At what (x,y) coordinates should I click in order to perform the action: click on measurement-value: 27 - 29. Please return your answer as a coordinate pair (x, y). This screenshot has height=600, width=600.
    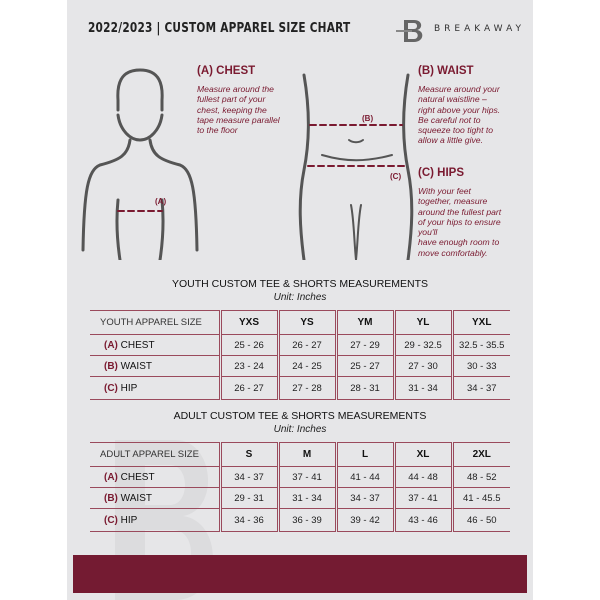
    Looking at the image, I should click on (364, 345).